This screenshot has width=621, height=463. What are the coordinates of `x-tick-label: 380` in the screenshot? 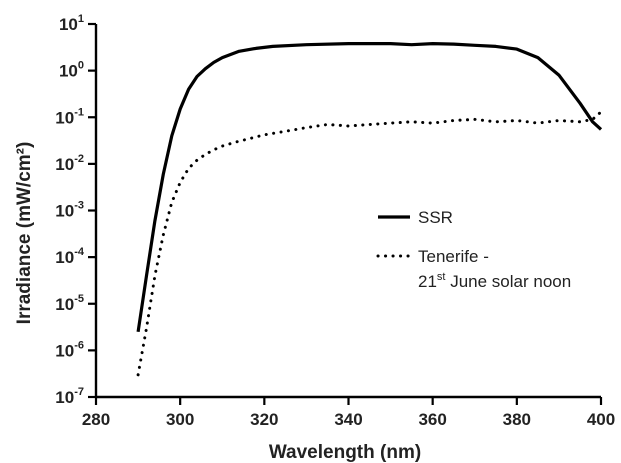 It's located at (517, 419).